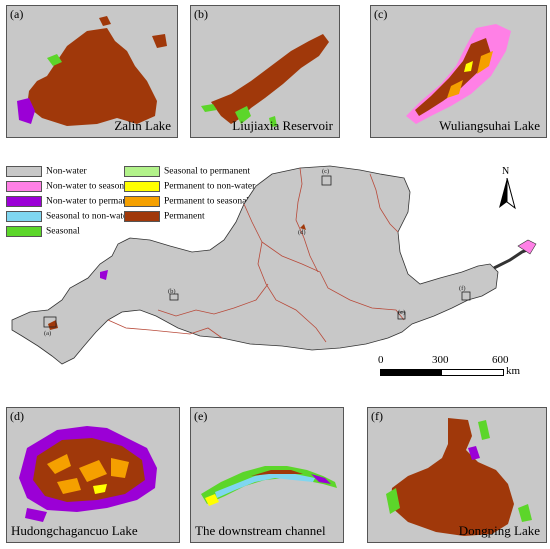 The width and height of the screenshot is (550, 549). I want to click on panel-c-title: Wuliangsuhai Lake, so click(489, 125).